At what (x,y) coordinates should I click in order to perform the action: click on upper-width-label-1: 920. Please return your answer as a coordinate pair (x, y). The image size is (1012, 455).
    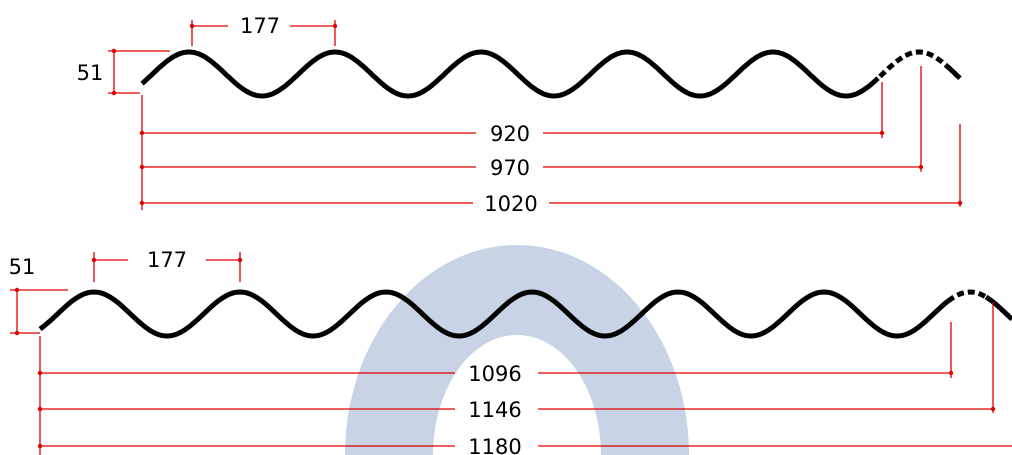
    Looking at the image, I should click on (510, 134).